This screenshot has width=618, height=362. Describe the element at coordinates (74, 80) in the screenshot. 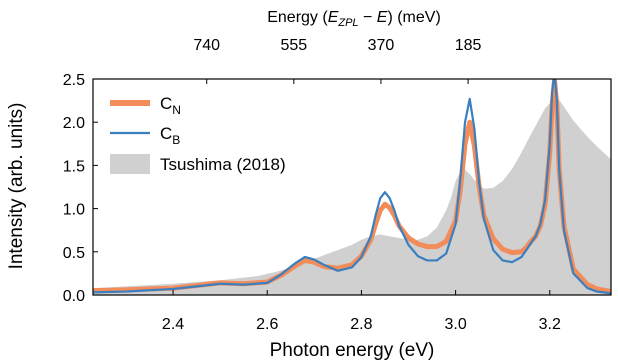

I see `y-tick-label-2.5: 2.5` at that location.